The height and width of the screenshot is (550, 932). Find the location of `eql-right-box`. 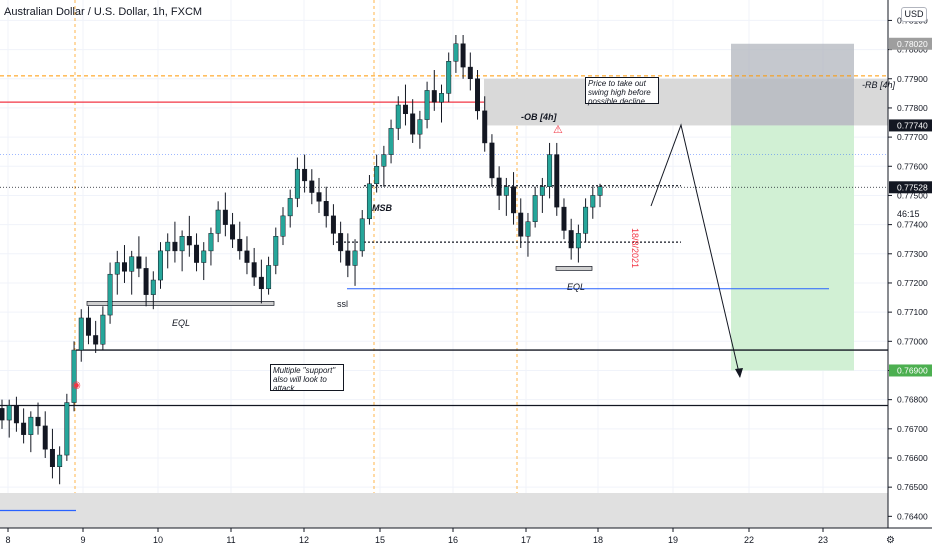

eql-right-box is located at coordinates (574, 268).